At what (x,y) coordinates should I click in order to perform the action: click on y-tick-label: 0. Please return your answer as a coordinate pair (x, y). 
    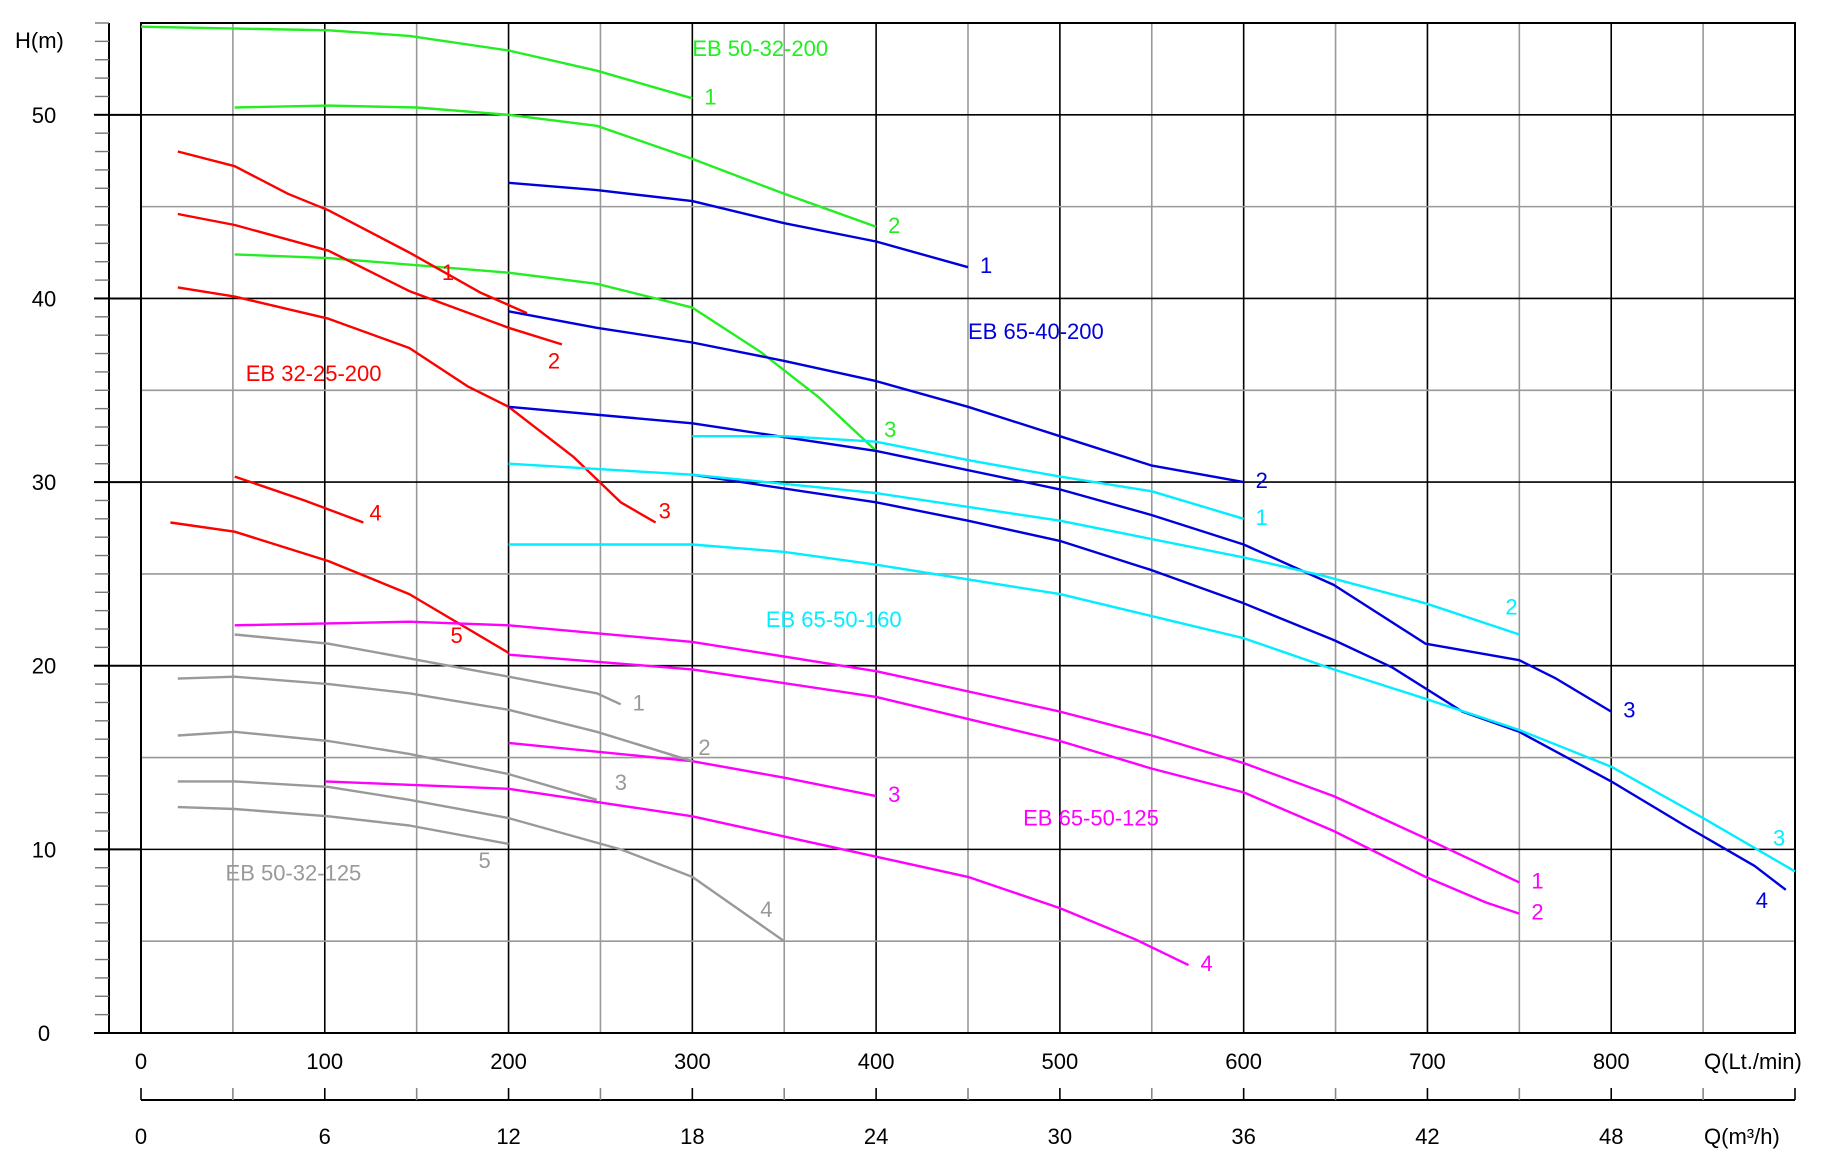
    Looking at the image, I should click on (44, 1033).